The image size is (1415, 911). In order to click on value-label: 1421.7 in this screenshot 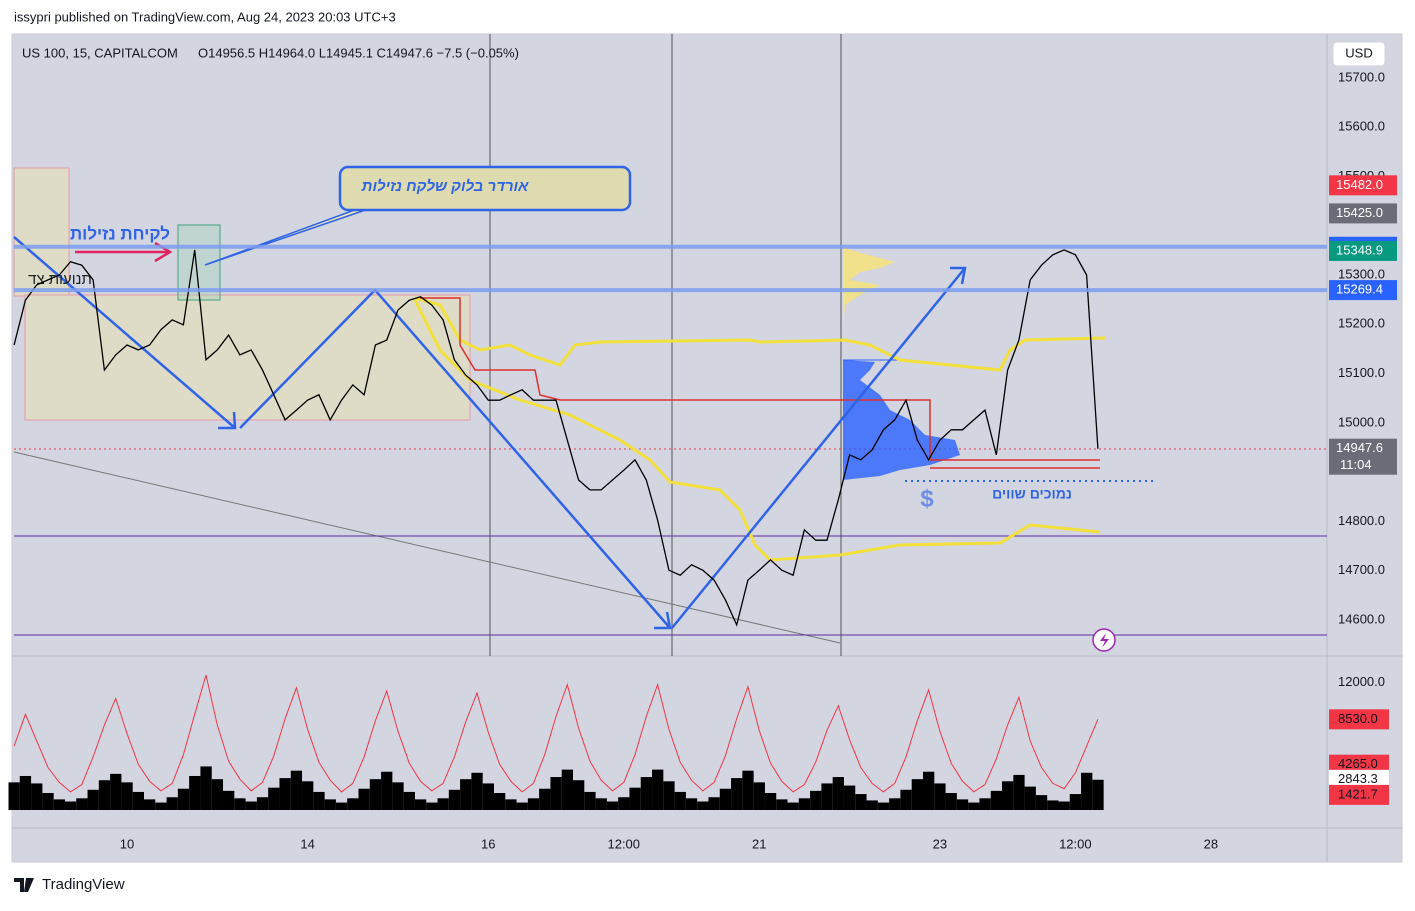, I will do `click(1358, 793)`.